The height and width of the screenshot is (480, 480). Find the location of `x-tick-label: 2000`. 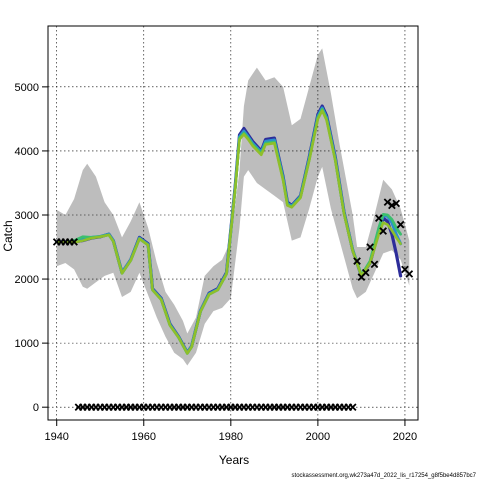

x-tick-label: 2000 is located at coordinates (318, 437).